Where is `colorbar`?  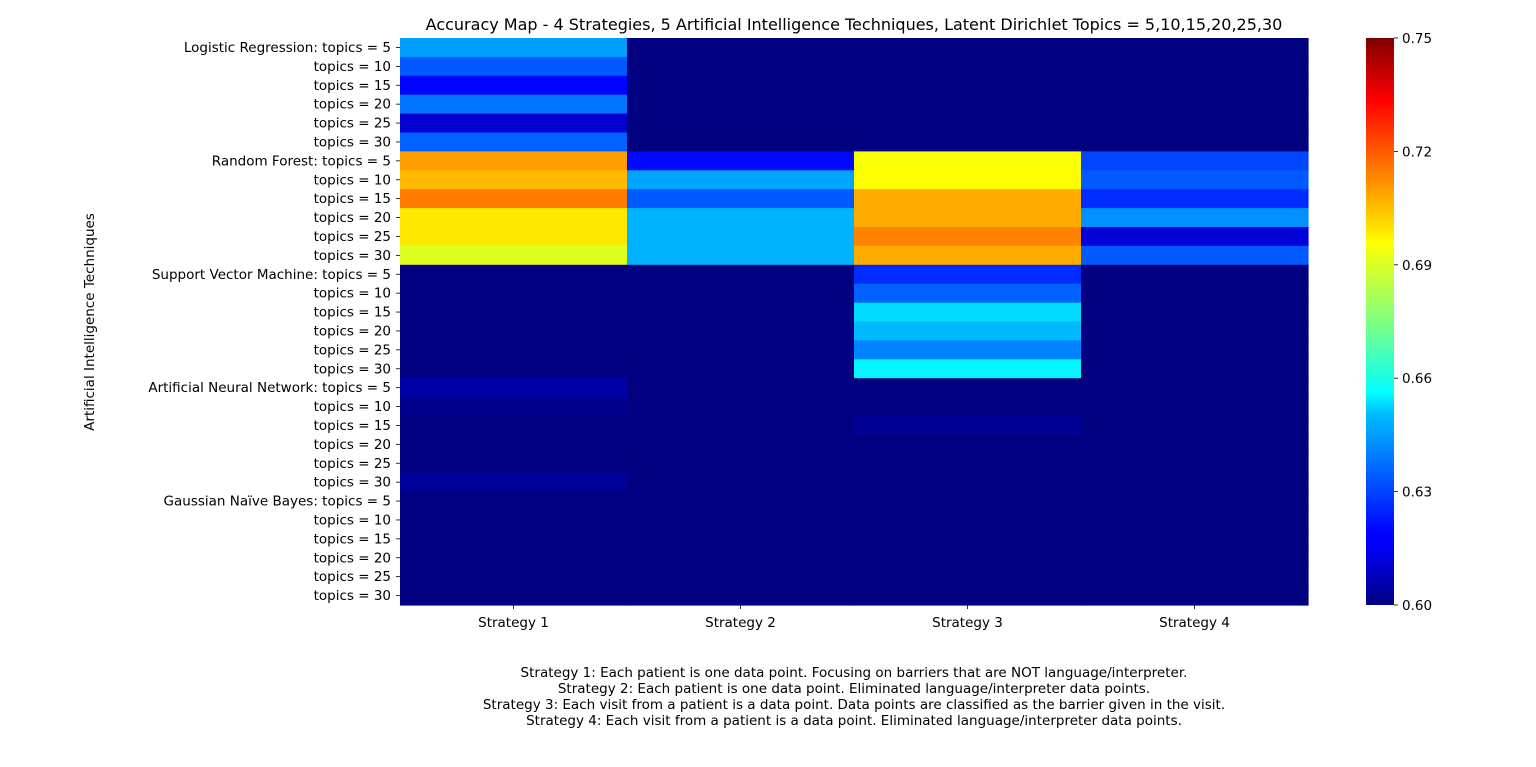 colorbar is located at coordinates (1380, 321).